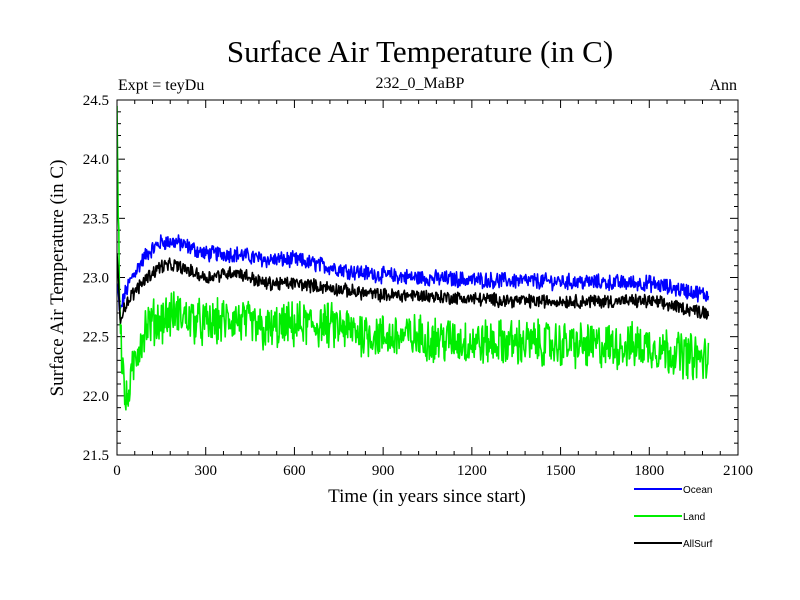  I want to click on season-label: Ann, so click(723, 85).